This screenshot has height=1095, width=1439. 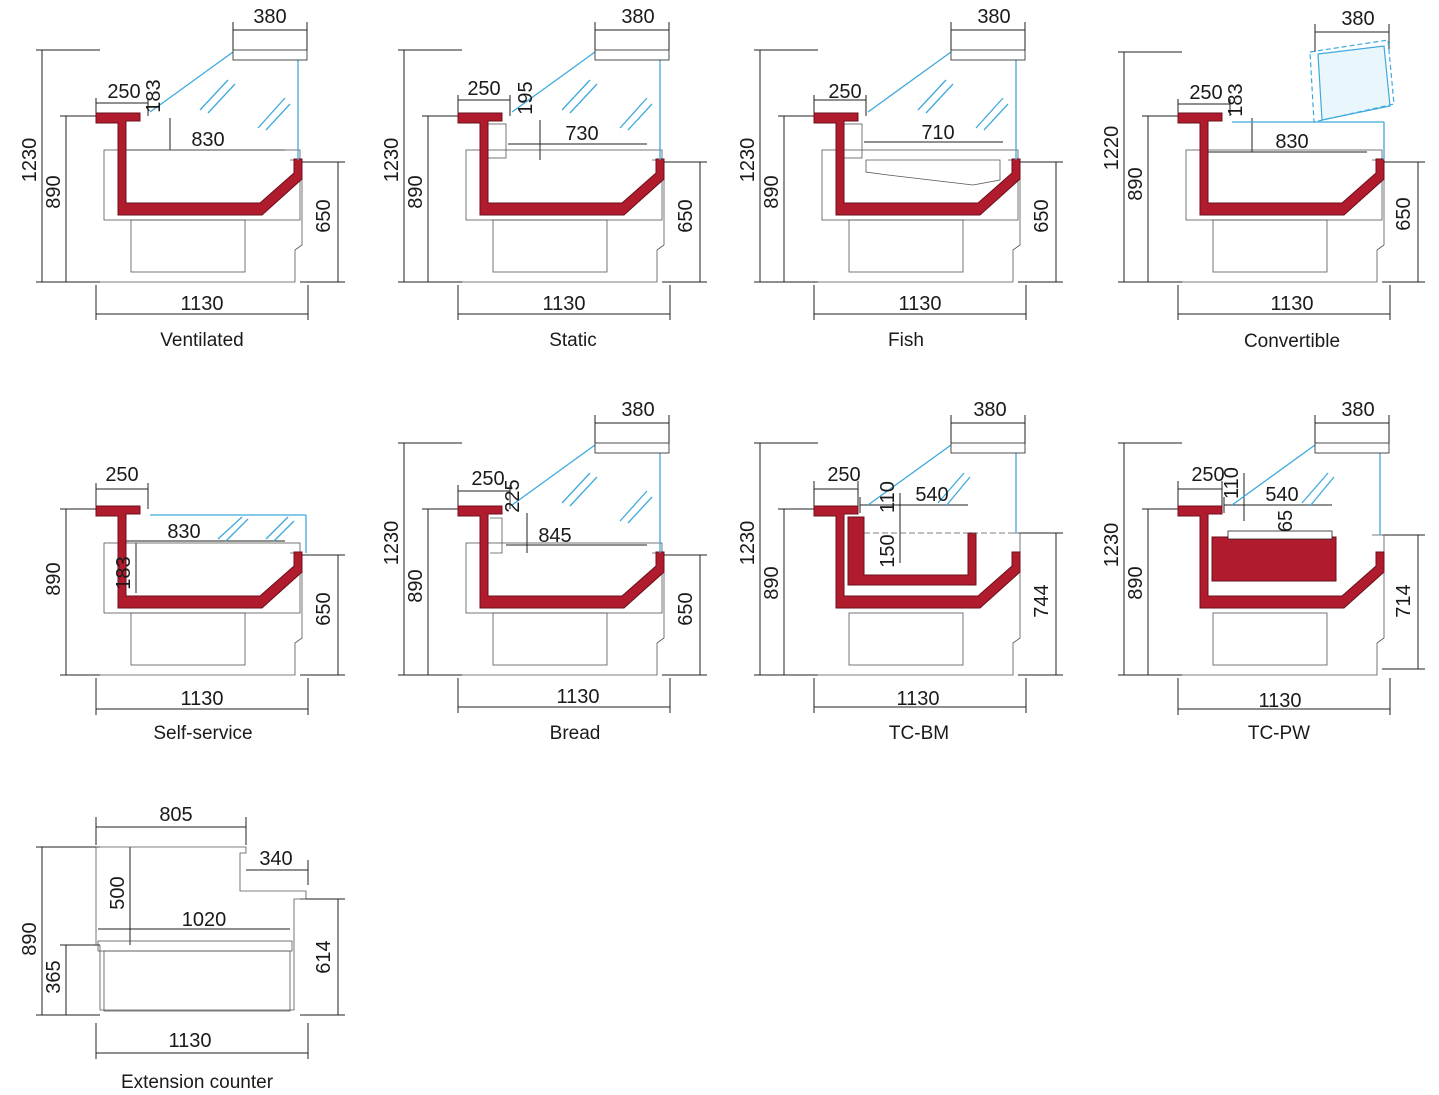 What do you see at coordinates (30, 938) in the screenshot?
I see `dim-total-height: 890` at bounding box center [30, 938].